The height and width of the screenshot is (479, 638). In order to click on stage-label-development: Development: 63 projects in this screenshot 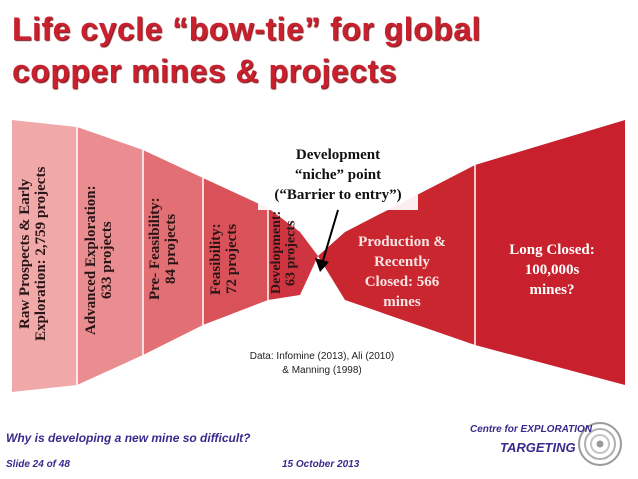, I will do `click(284, 253)`.